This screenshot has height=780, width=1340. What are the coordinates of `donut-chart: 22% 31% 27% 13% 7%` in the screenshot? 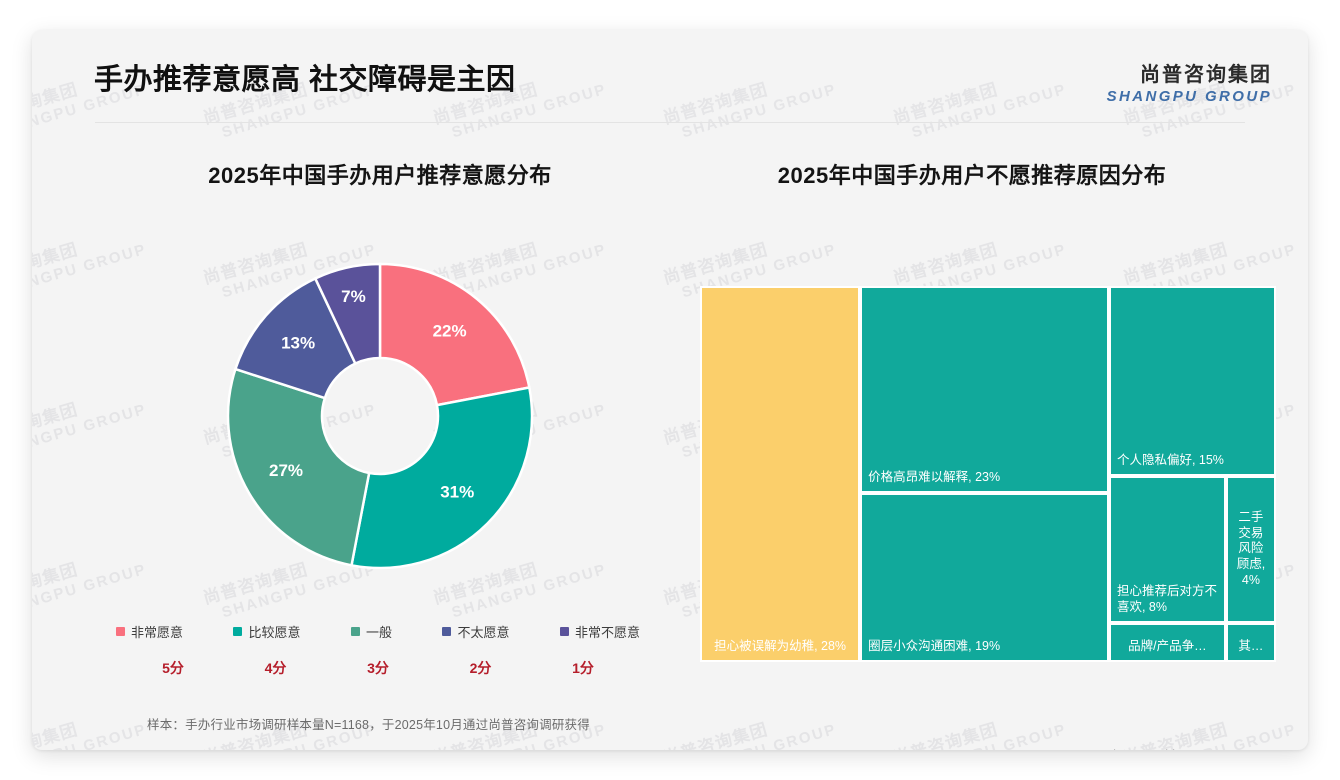 It's located at (380, 416).